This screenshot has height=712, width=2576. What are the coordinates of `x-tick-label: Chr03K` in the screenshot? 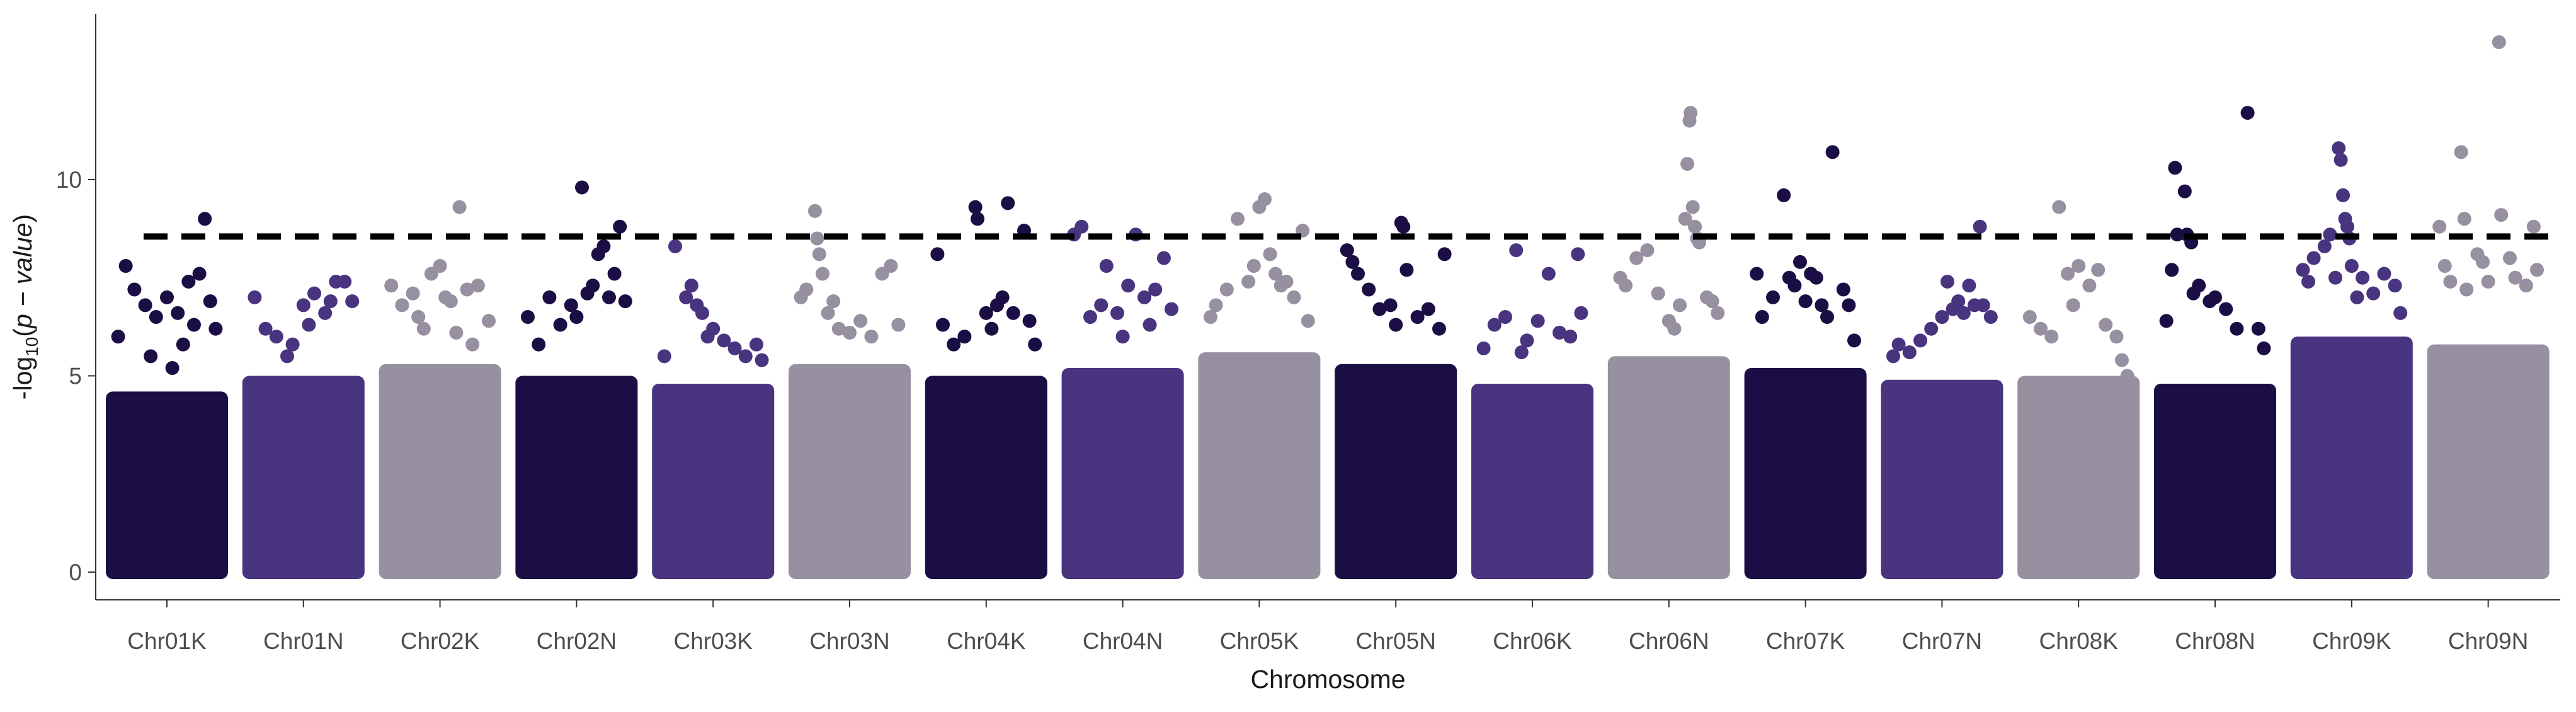 It's located at (713, 641).